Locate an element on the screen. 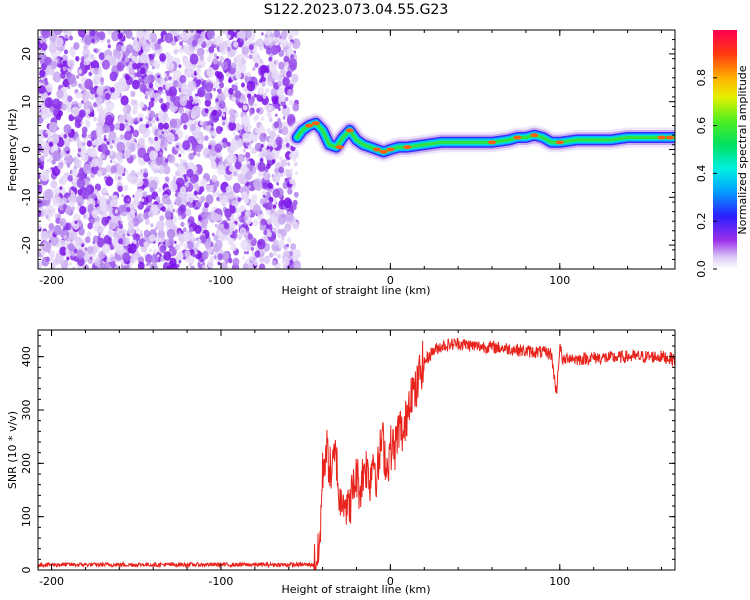  spec-ytick-label: 20 is located at coordinates (26, 54).